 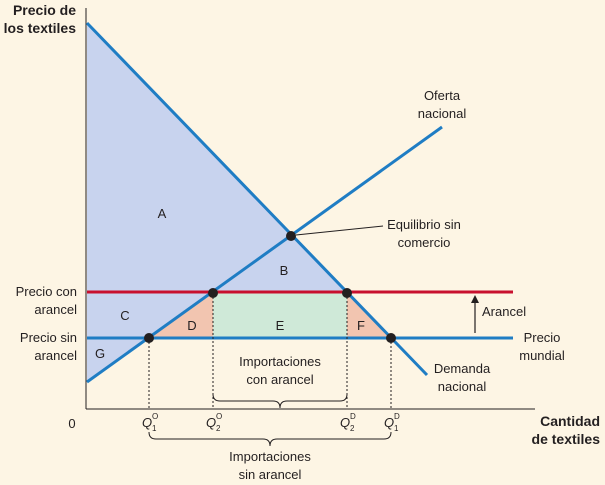 I want to click on x-axis-title-line1: Cantidad, so click(x=570, y=421).